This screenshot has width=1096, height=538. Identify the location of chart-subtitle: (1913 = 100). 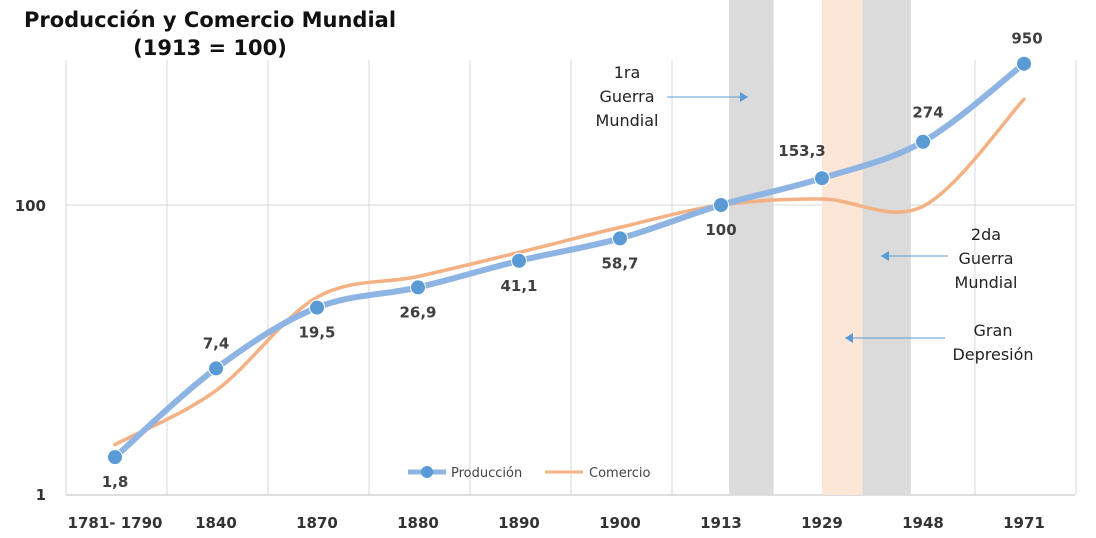
(210, 48).